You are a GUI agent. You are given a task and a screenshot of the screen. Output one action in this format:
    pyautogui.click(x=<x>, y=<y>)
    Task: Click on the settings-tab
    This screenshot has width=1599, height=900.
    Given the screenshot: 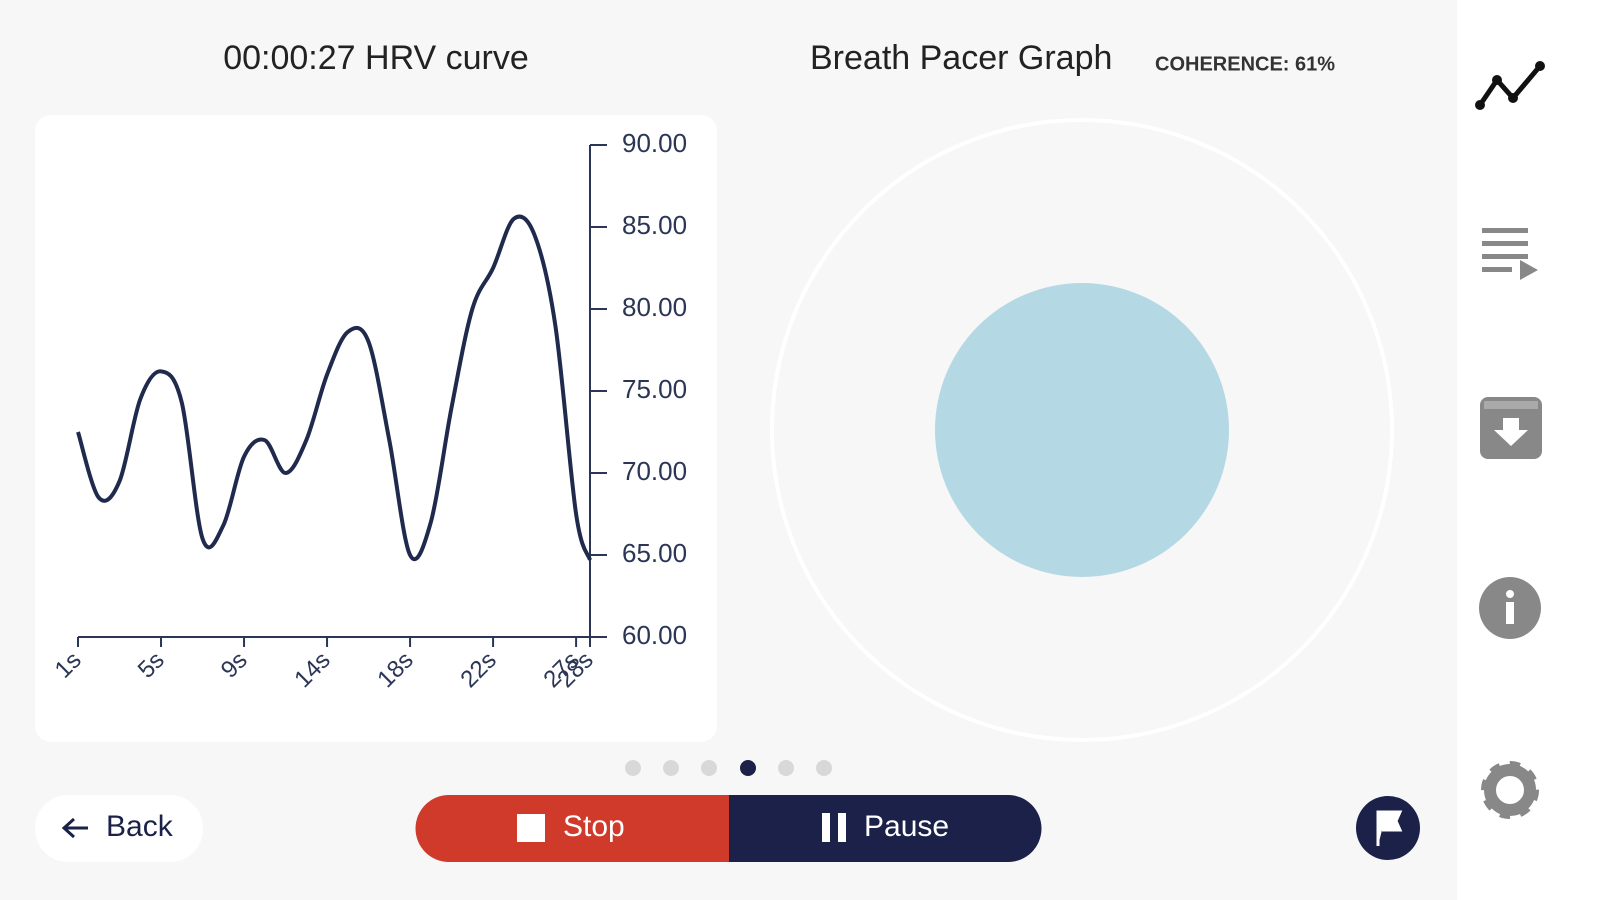 What is the action you would take?
    pyautogui.click(x=1510, y=790)
    